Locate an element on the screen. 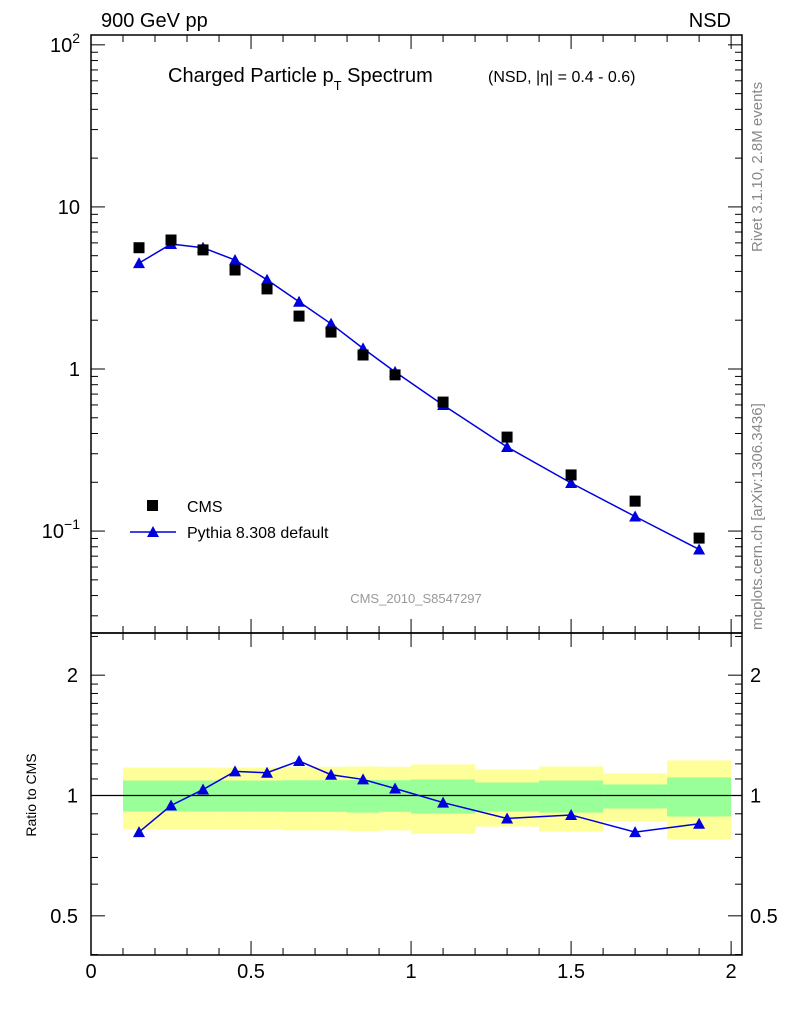  y-tick-label: 10⁻¹ is located at coordinates (61, 529).